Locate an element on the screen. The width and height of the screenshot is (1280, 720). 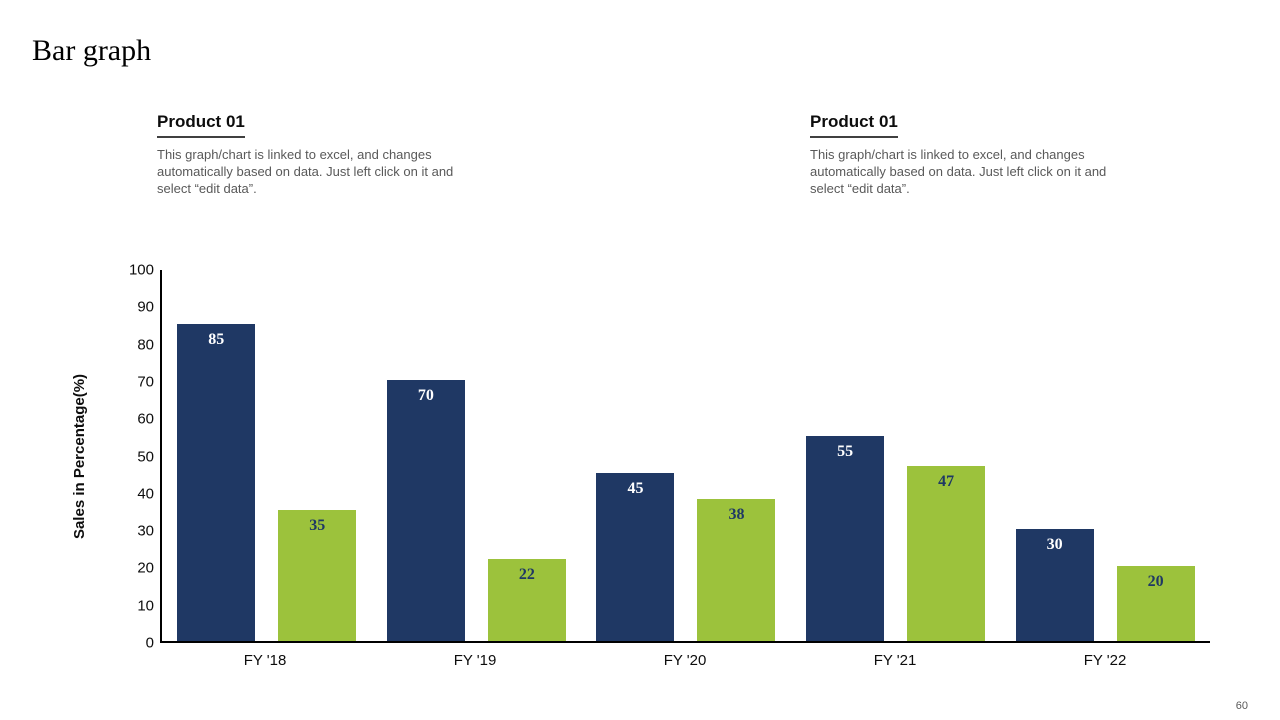
x-tick-label: FY '22 is located at coordinates (1105, 660).